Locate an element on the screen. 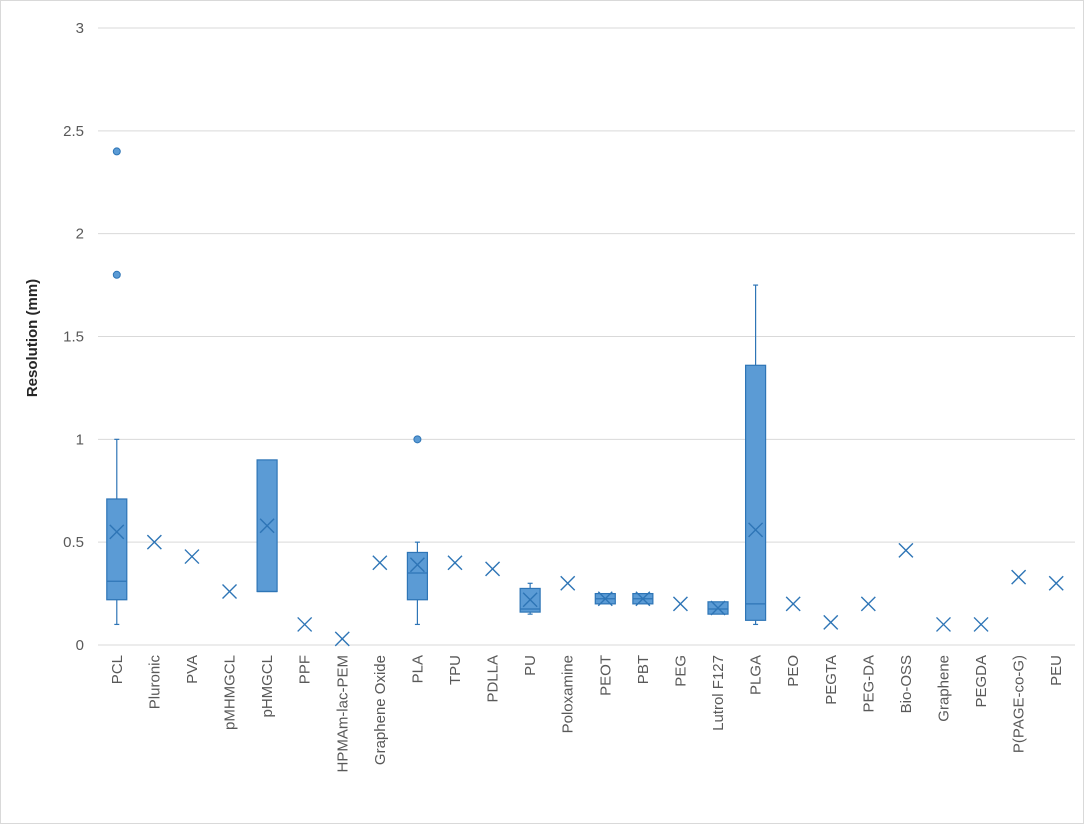 The width and height of the screenshot is (1084, 824). box-p-page-co-g- is located at coordinates (1019, 577).